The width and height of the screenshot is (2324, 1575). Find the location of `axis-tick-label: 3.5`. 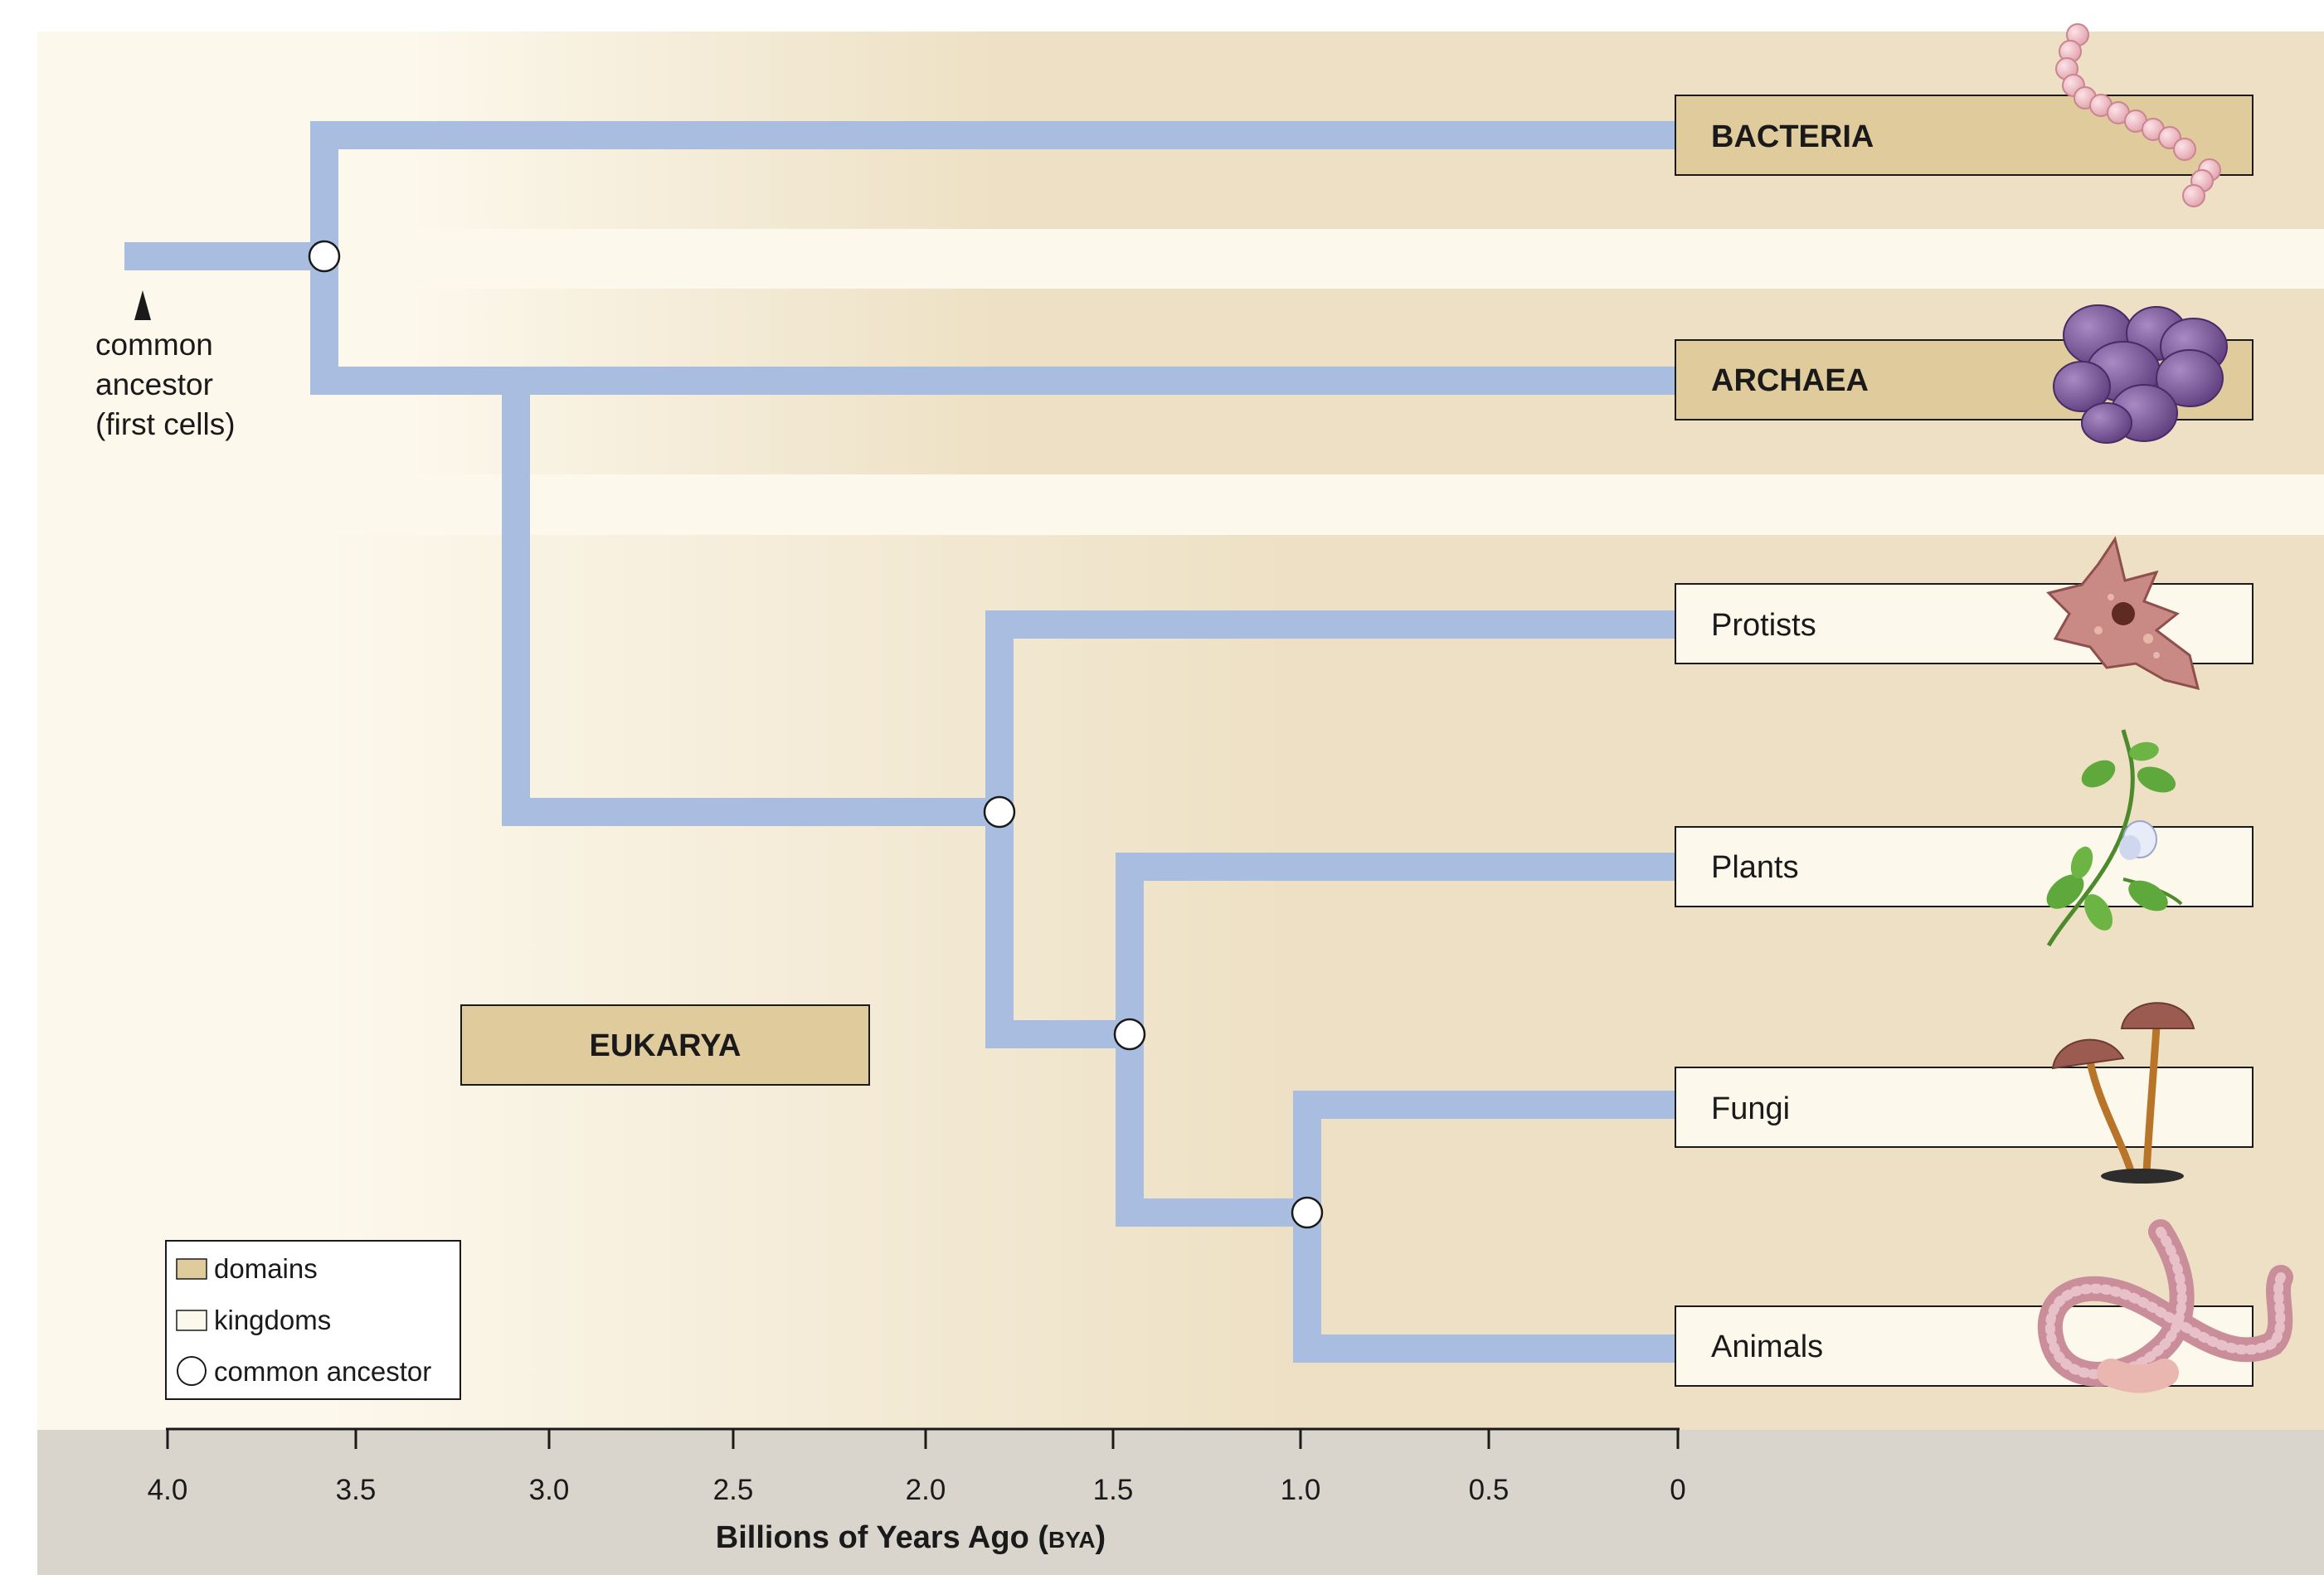

axis-tick-label: 3.5 is located at coordinates (356, 1490).